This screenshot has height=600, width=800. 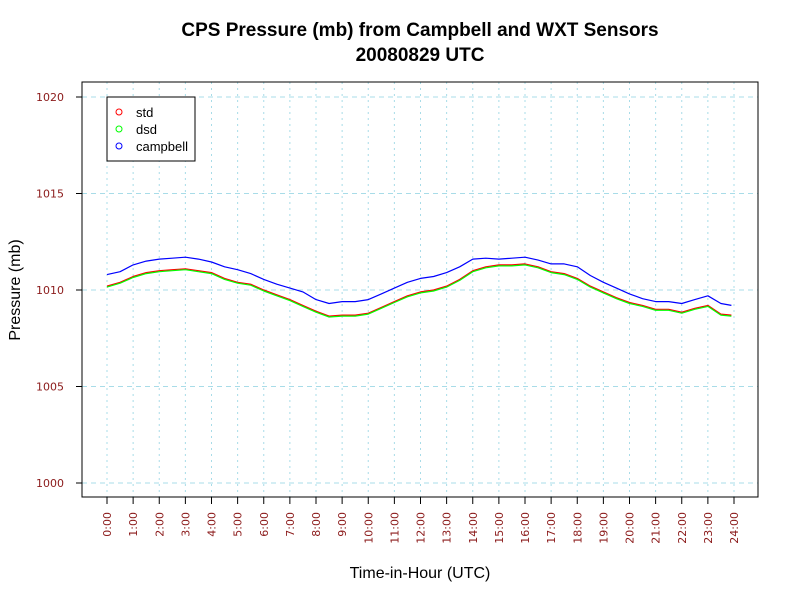 What do you see at coordinates (630, 528) in the screenshot?
I see `x-tick-label: 20:00` at bounding box center [630, 528].